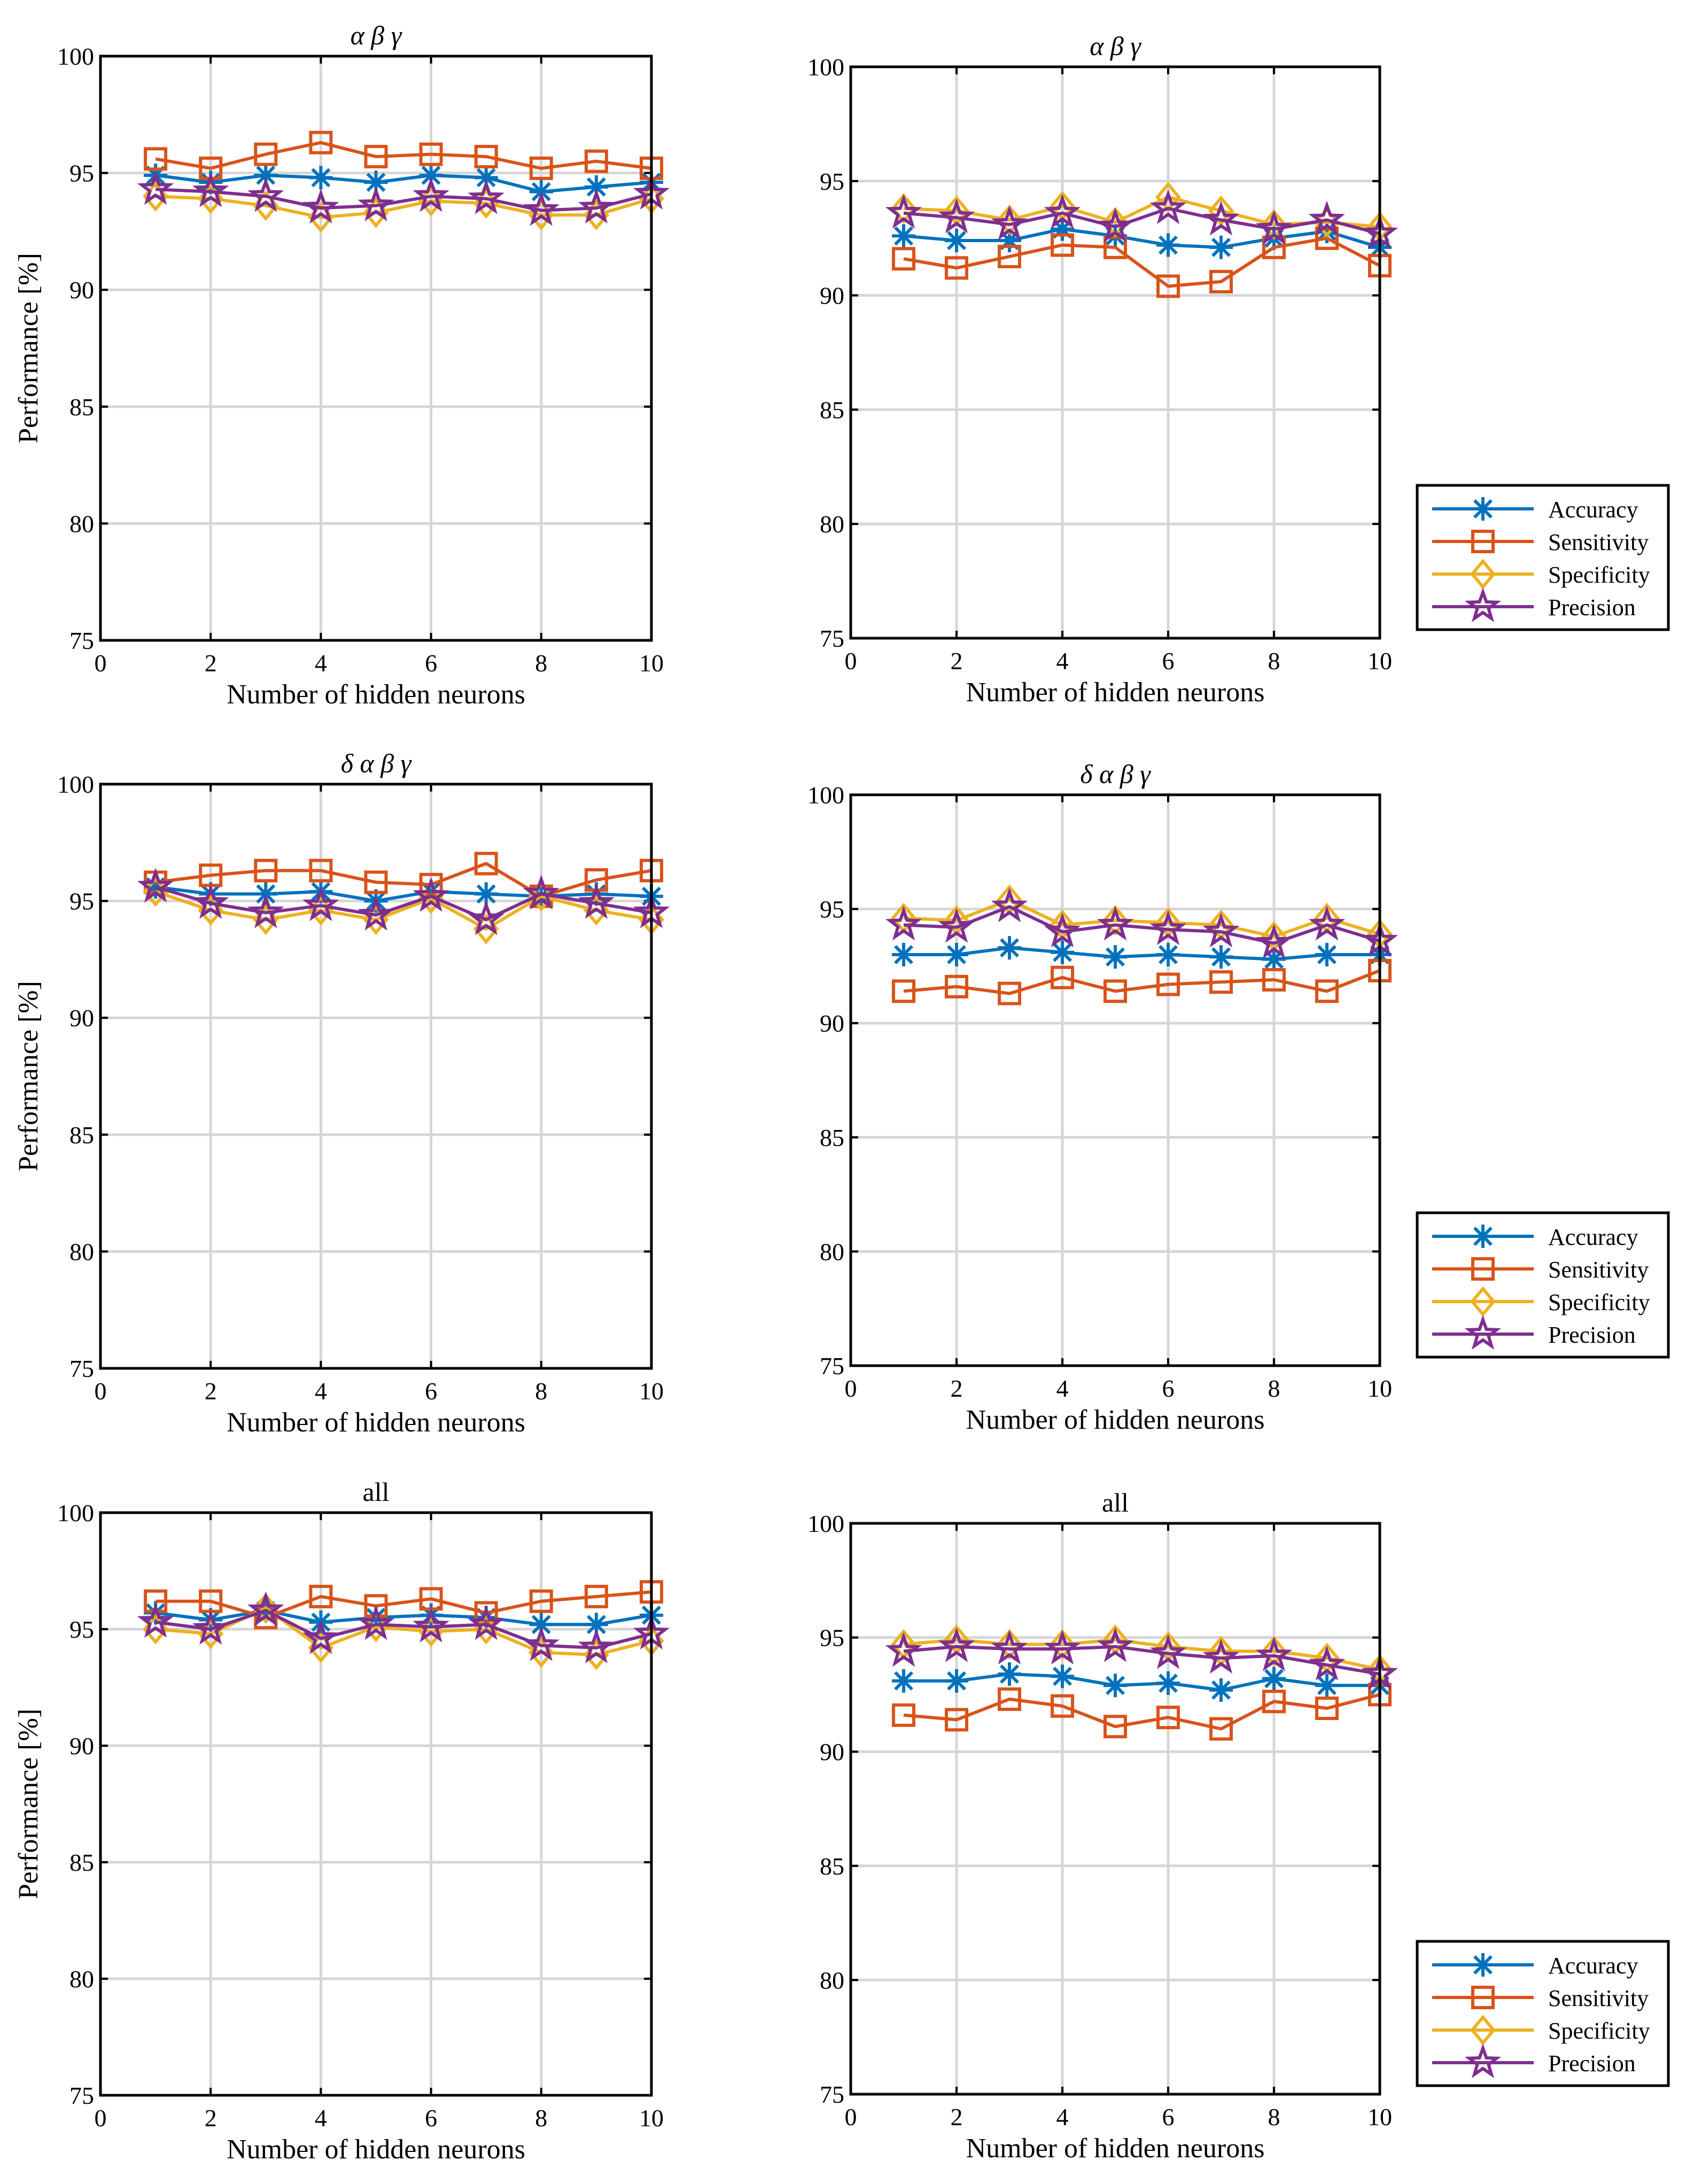 The width and height of the screenshot is (1694, 2184). What do you see at coordinates (1593, 1237) in the screenshot?
I see `legend-label-accuracy: Accuracy` at bounding box center [1593, 1237].